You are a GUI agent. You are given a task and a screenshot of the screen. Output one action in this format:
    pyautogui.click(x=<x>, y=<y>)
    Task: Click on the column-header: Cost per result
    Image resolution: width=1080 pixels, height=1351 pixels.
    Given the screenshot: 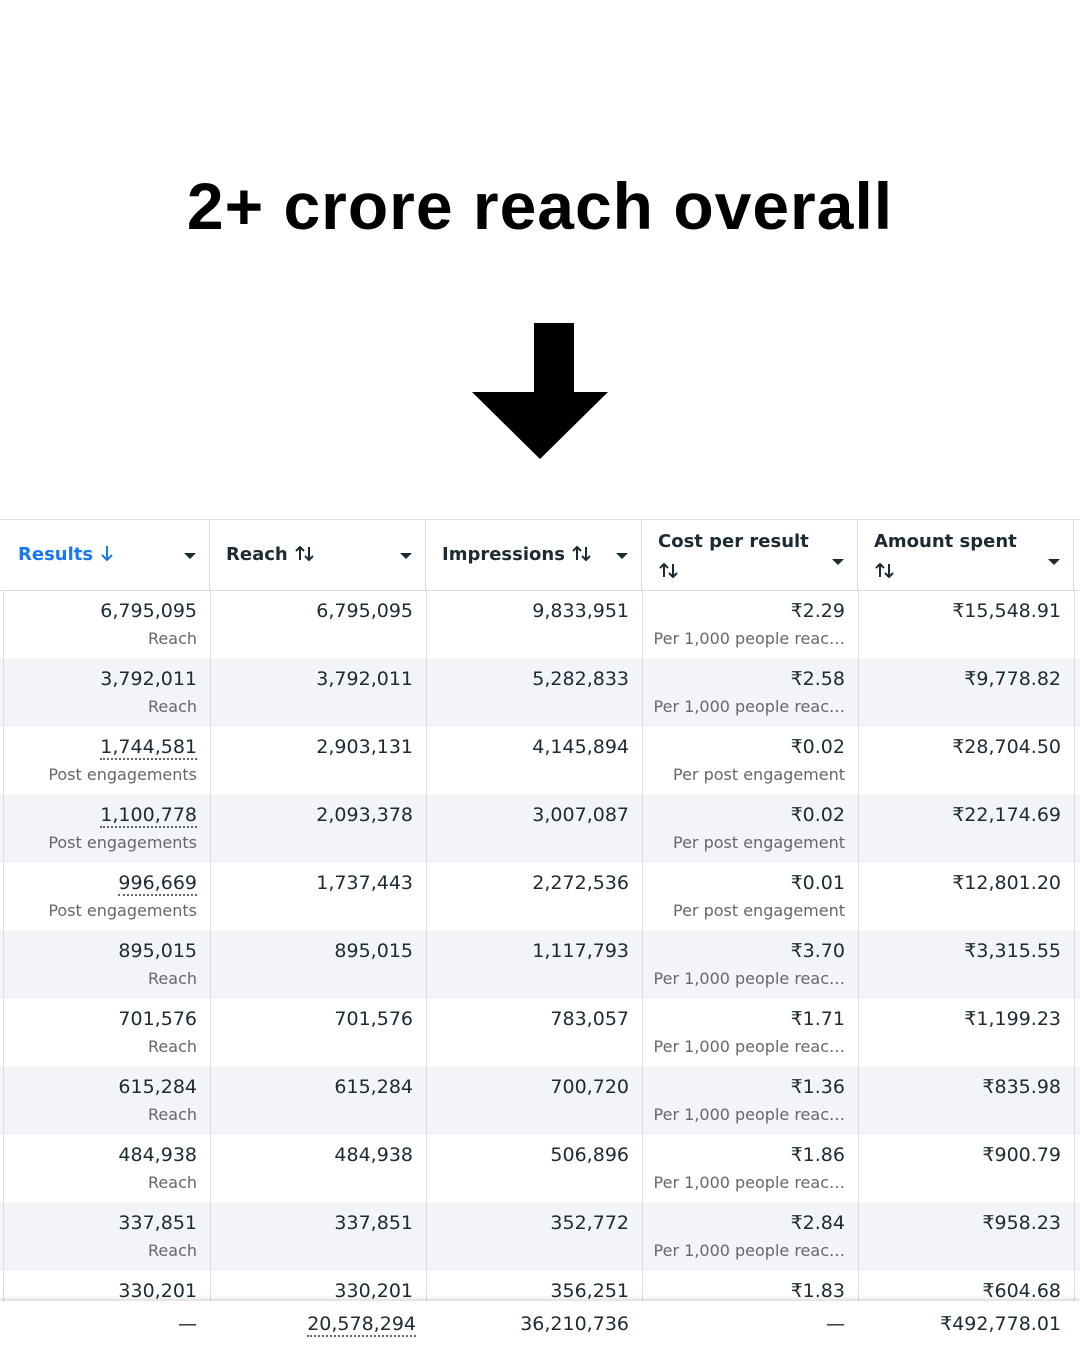 What is the action you would take?
    pyautogui.click(x=750, y=555)
    